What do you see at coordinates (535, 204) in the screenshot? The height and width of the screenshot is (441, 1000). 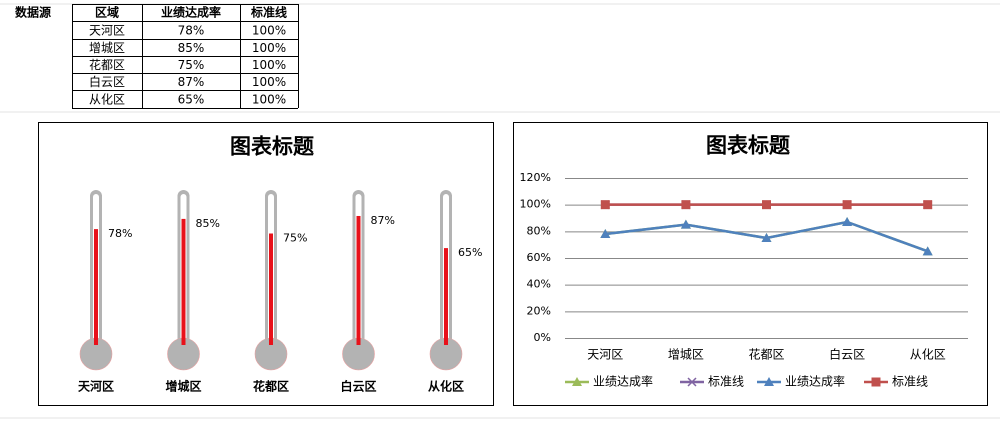 I see `y-tick-label: 100%` at bounding box center [535, 204].